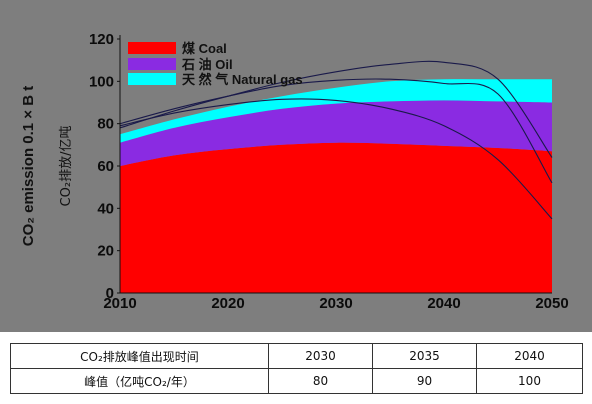  Describe the element at coordinates (139, 381) in the screenshot. I see `table-row-label: 峰值（亿吨CO₂/年）` at that location.